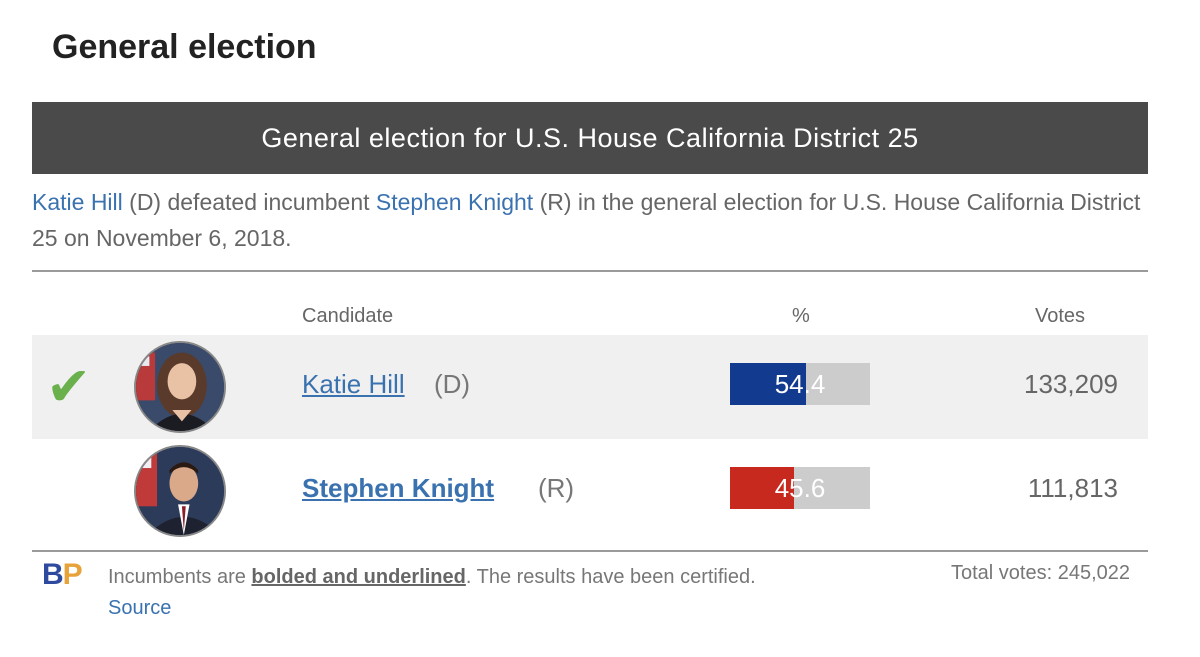 This screenshot has height=657, width=1200. Describe the element at coordinates (590, 387) in the screenshot. I see `table-row: ✔ Katie Hill (D) 54.4 133,209` at that location.